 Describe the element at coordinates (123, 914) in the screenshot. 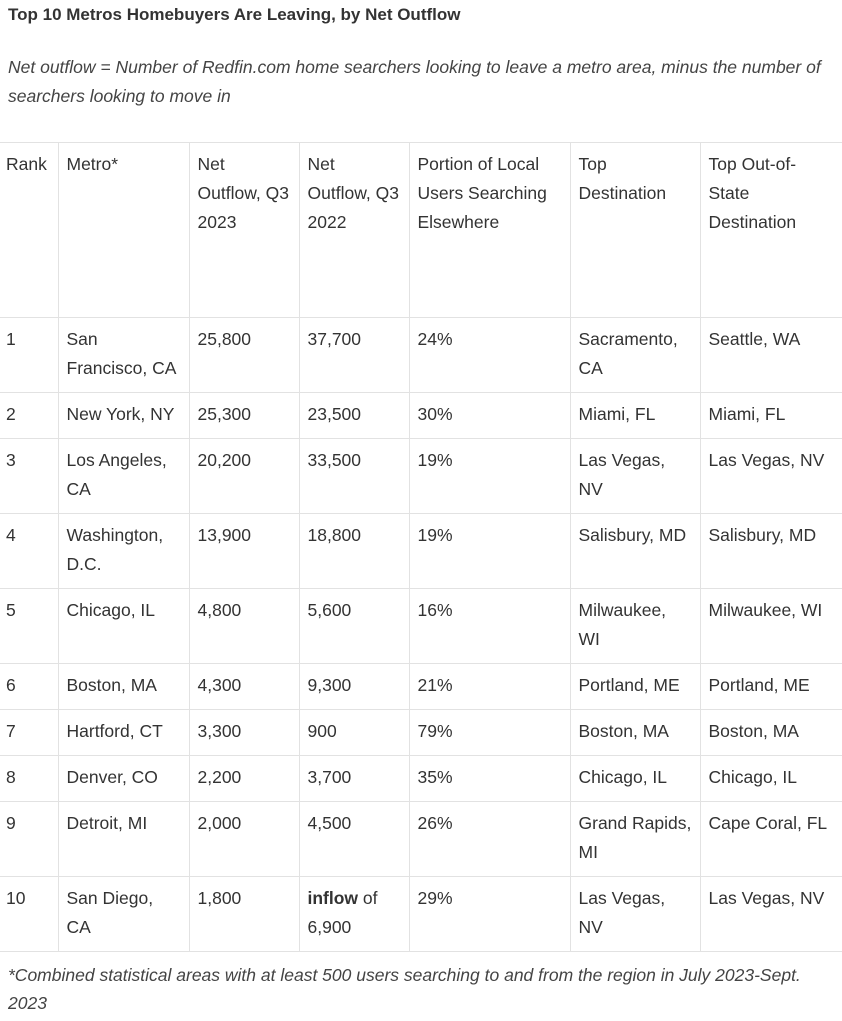

I see `cell-metro: San Diego, CA` at that location.